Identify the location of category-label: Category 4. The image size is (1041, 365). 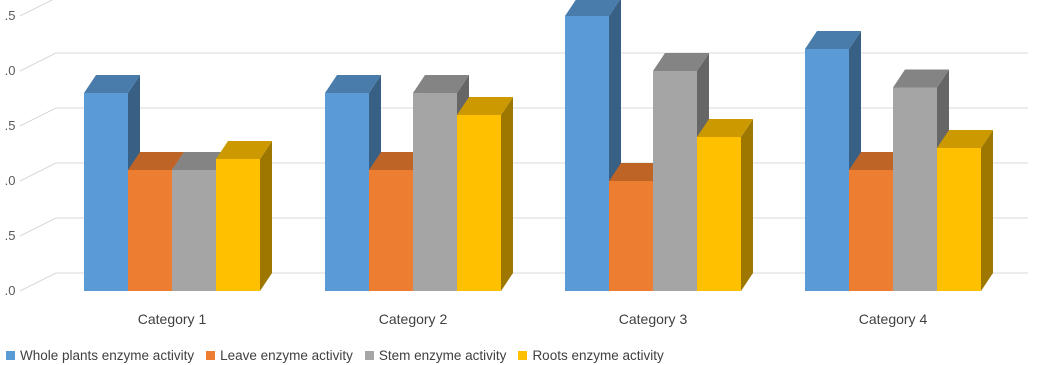
(893, 319).